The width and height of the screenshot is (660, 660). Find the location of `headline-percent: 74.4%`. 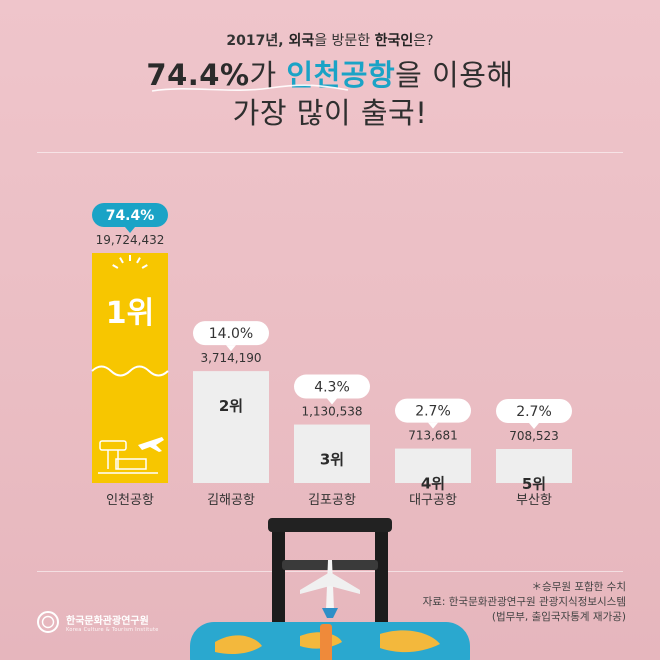

headline-percent: 74.4% is located at coordinates (198, 75).